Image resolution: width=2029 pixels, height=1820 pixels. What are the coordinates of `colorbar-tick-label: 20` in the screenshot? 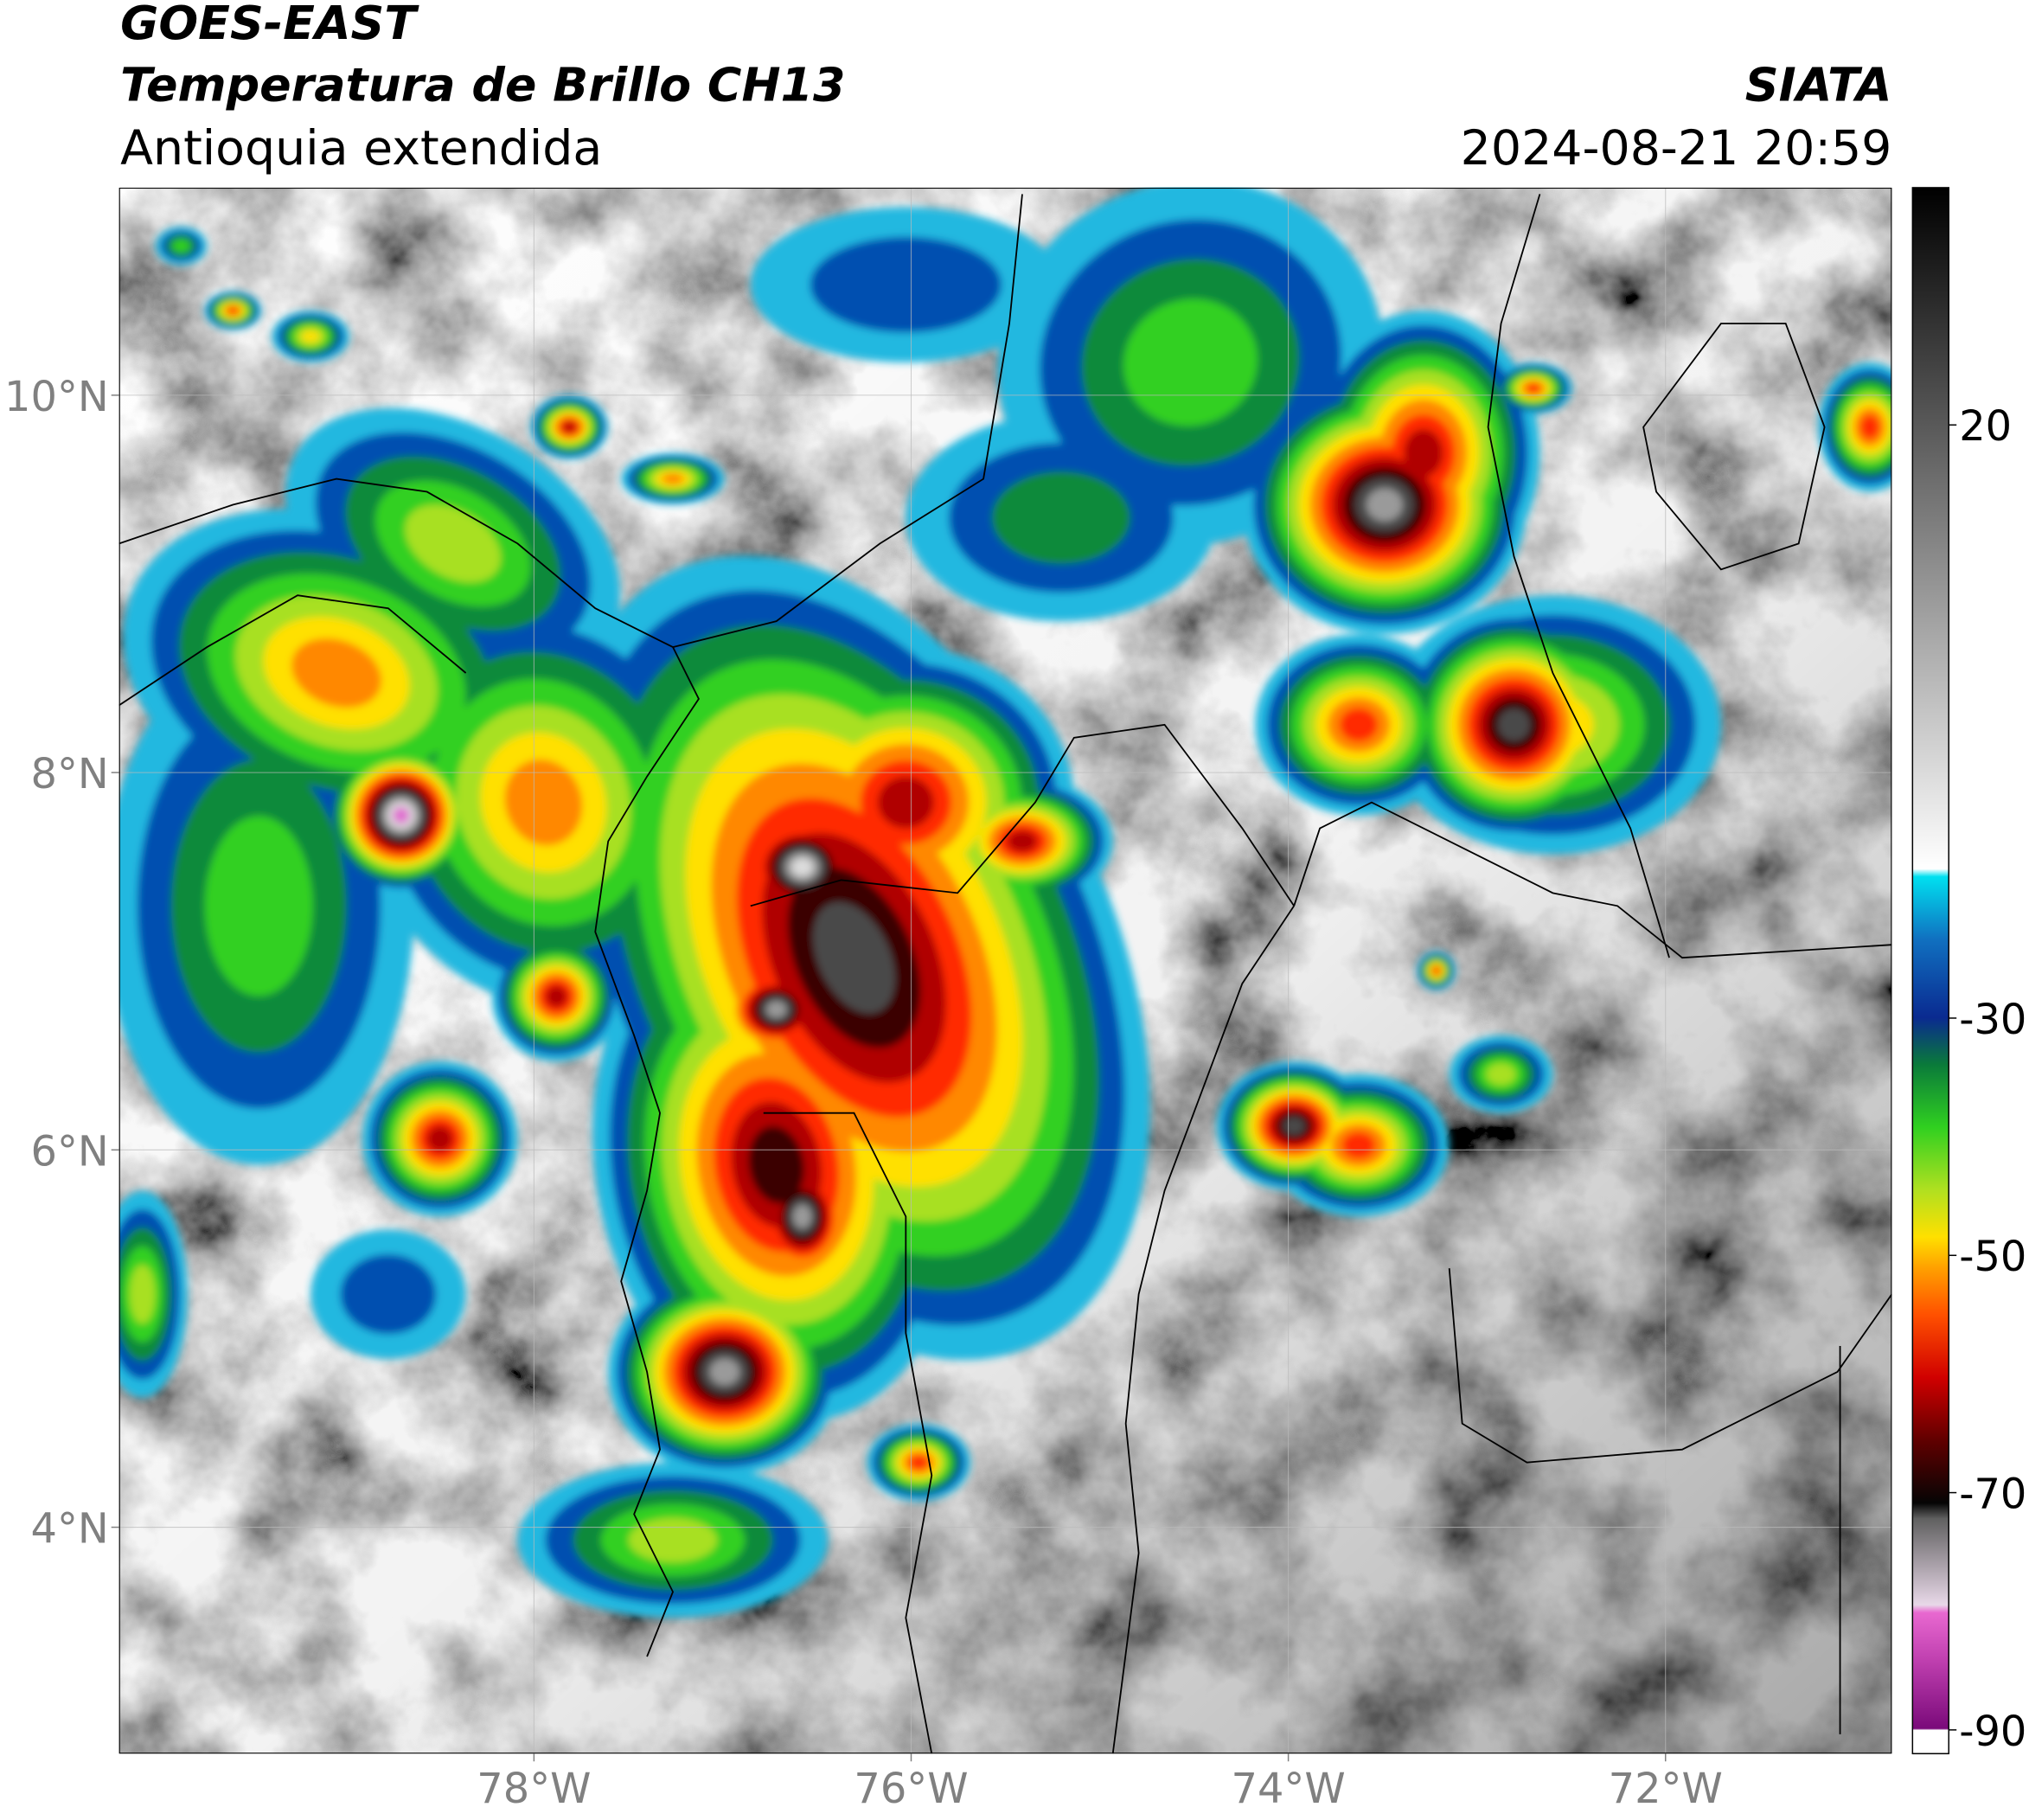 It's located at (1985, 427).